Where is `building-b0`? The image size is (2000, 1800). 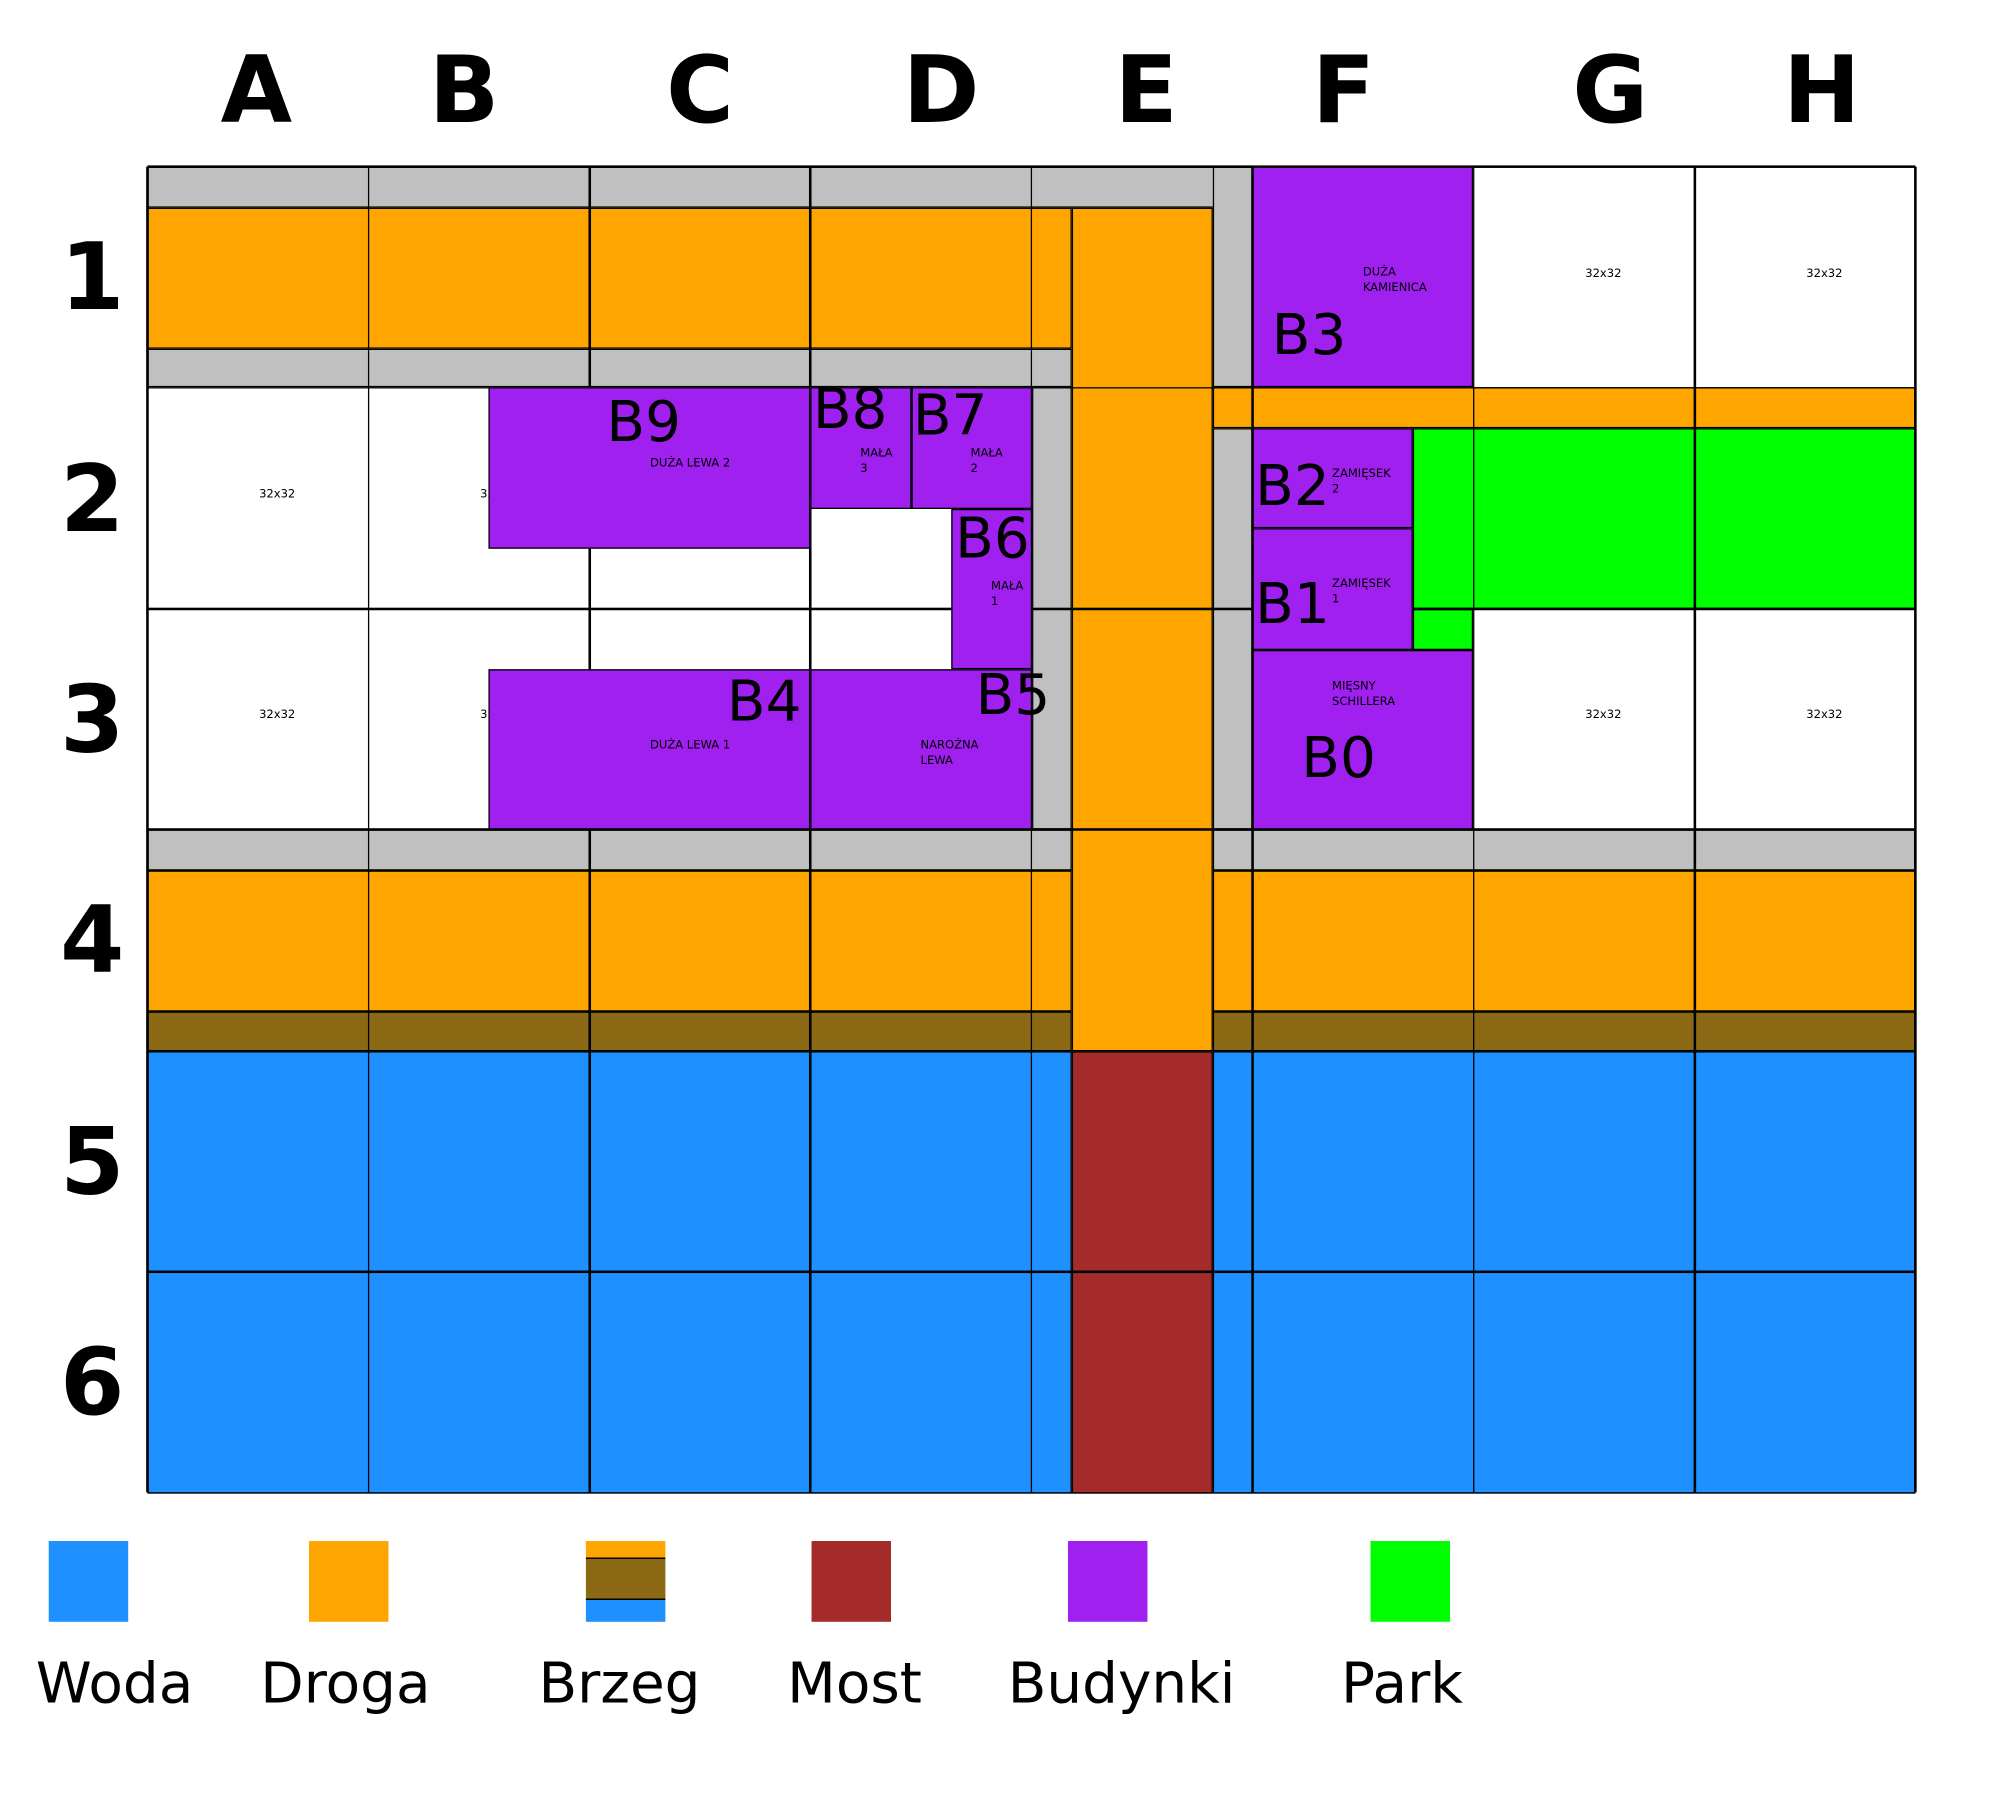 building-b0 is located at coordinates (1363, 739).